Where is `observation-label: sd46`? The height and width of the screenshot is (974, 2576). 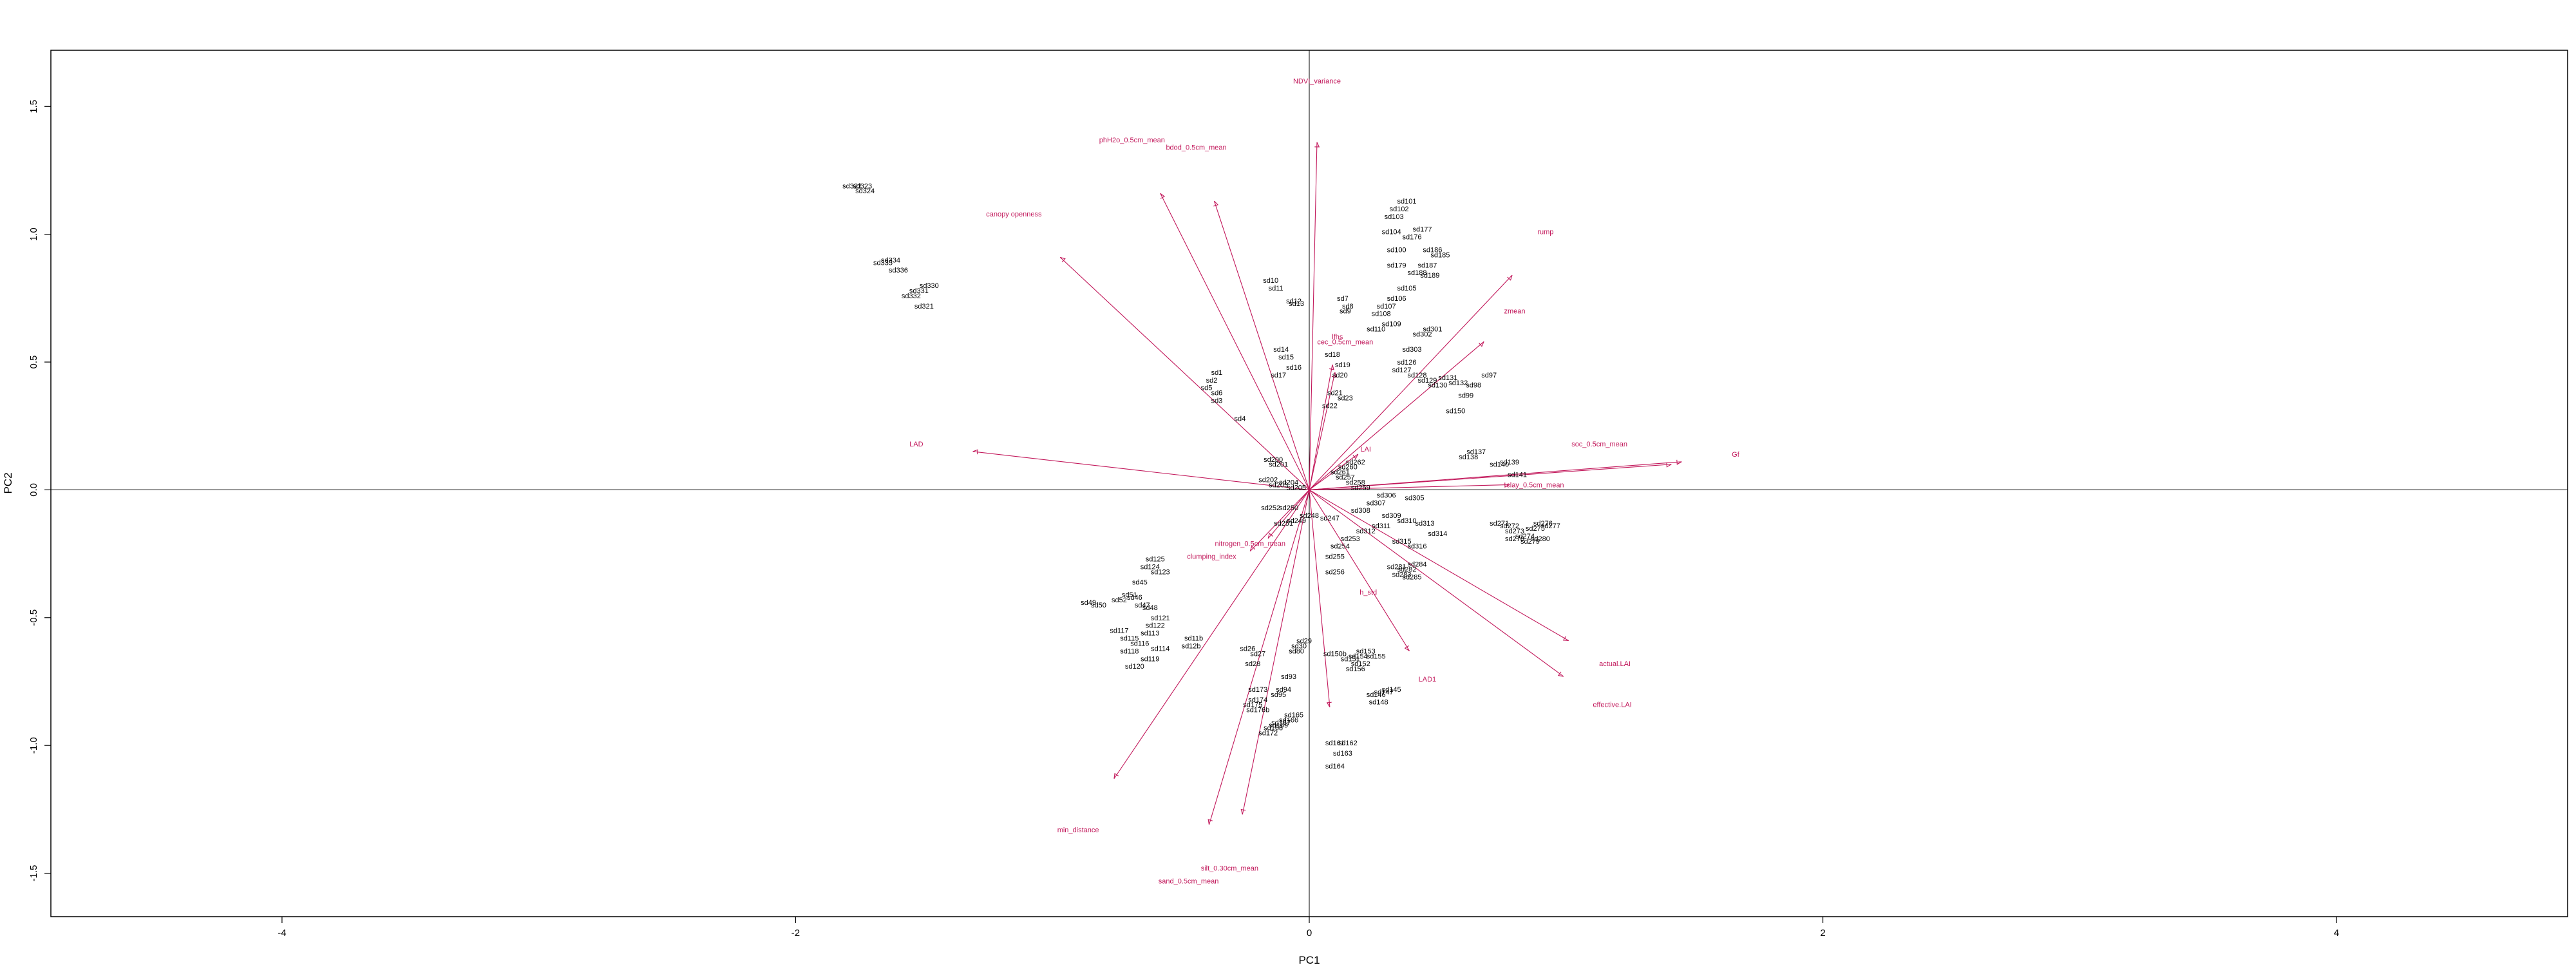
observation-label: sd46 is located at coordinates (1134, 598).